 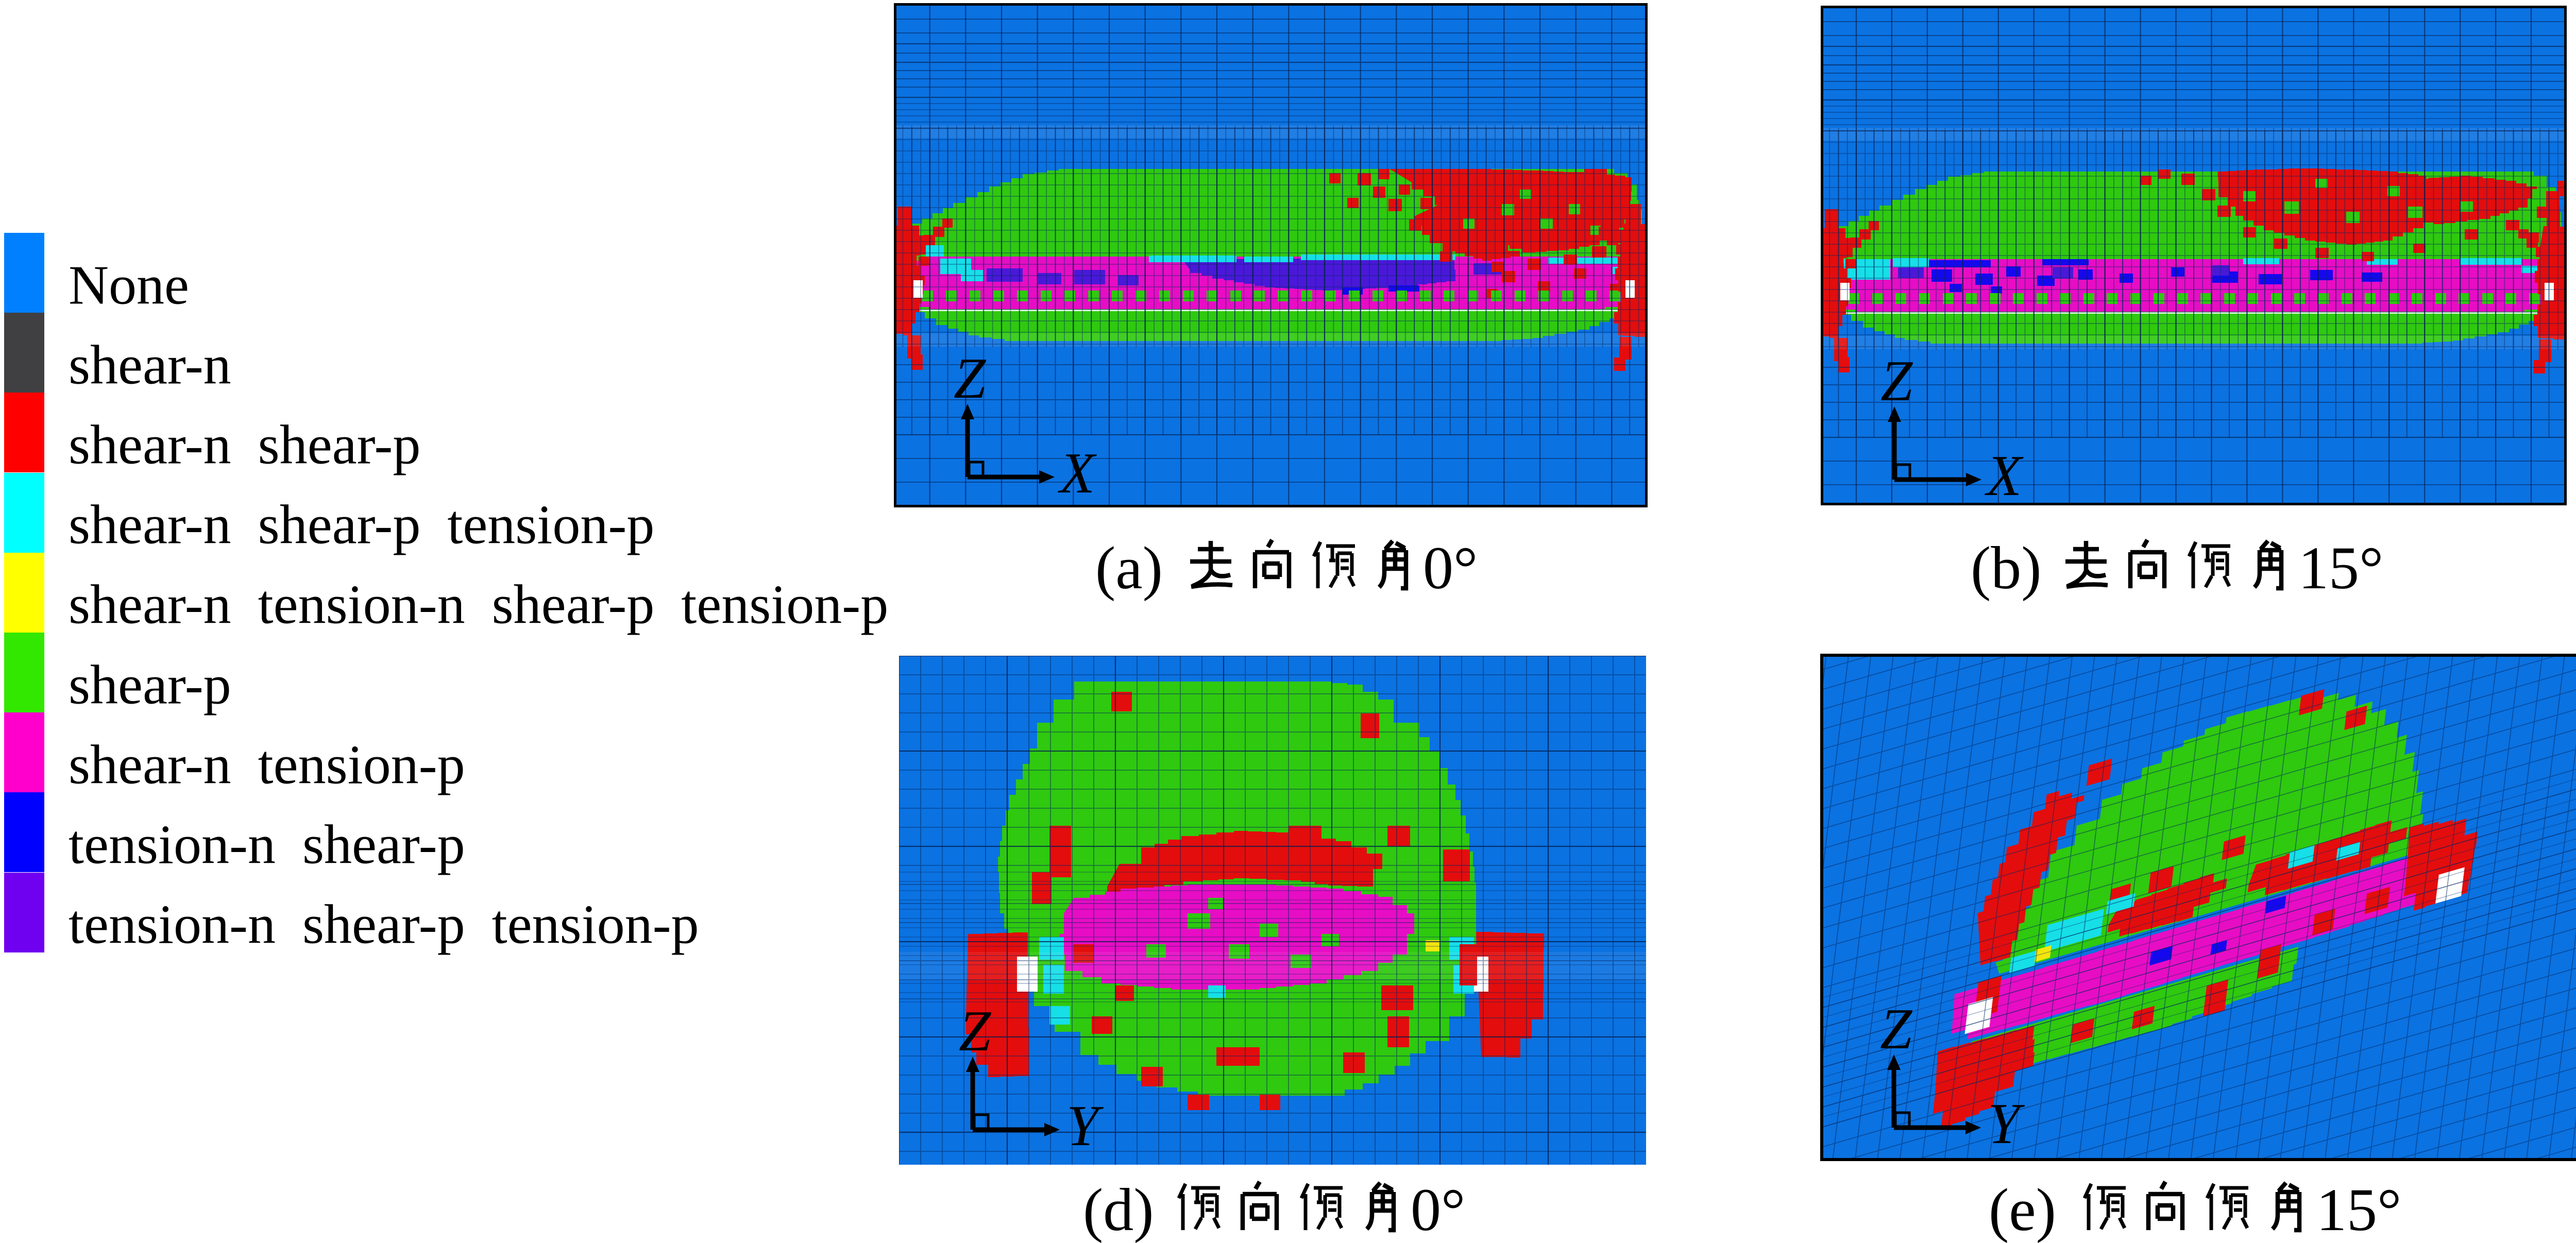 I want to click on svg-text: (d), so click(x=1119, y=1209).